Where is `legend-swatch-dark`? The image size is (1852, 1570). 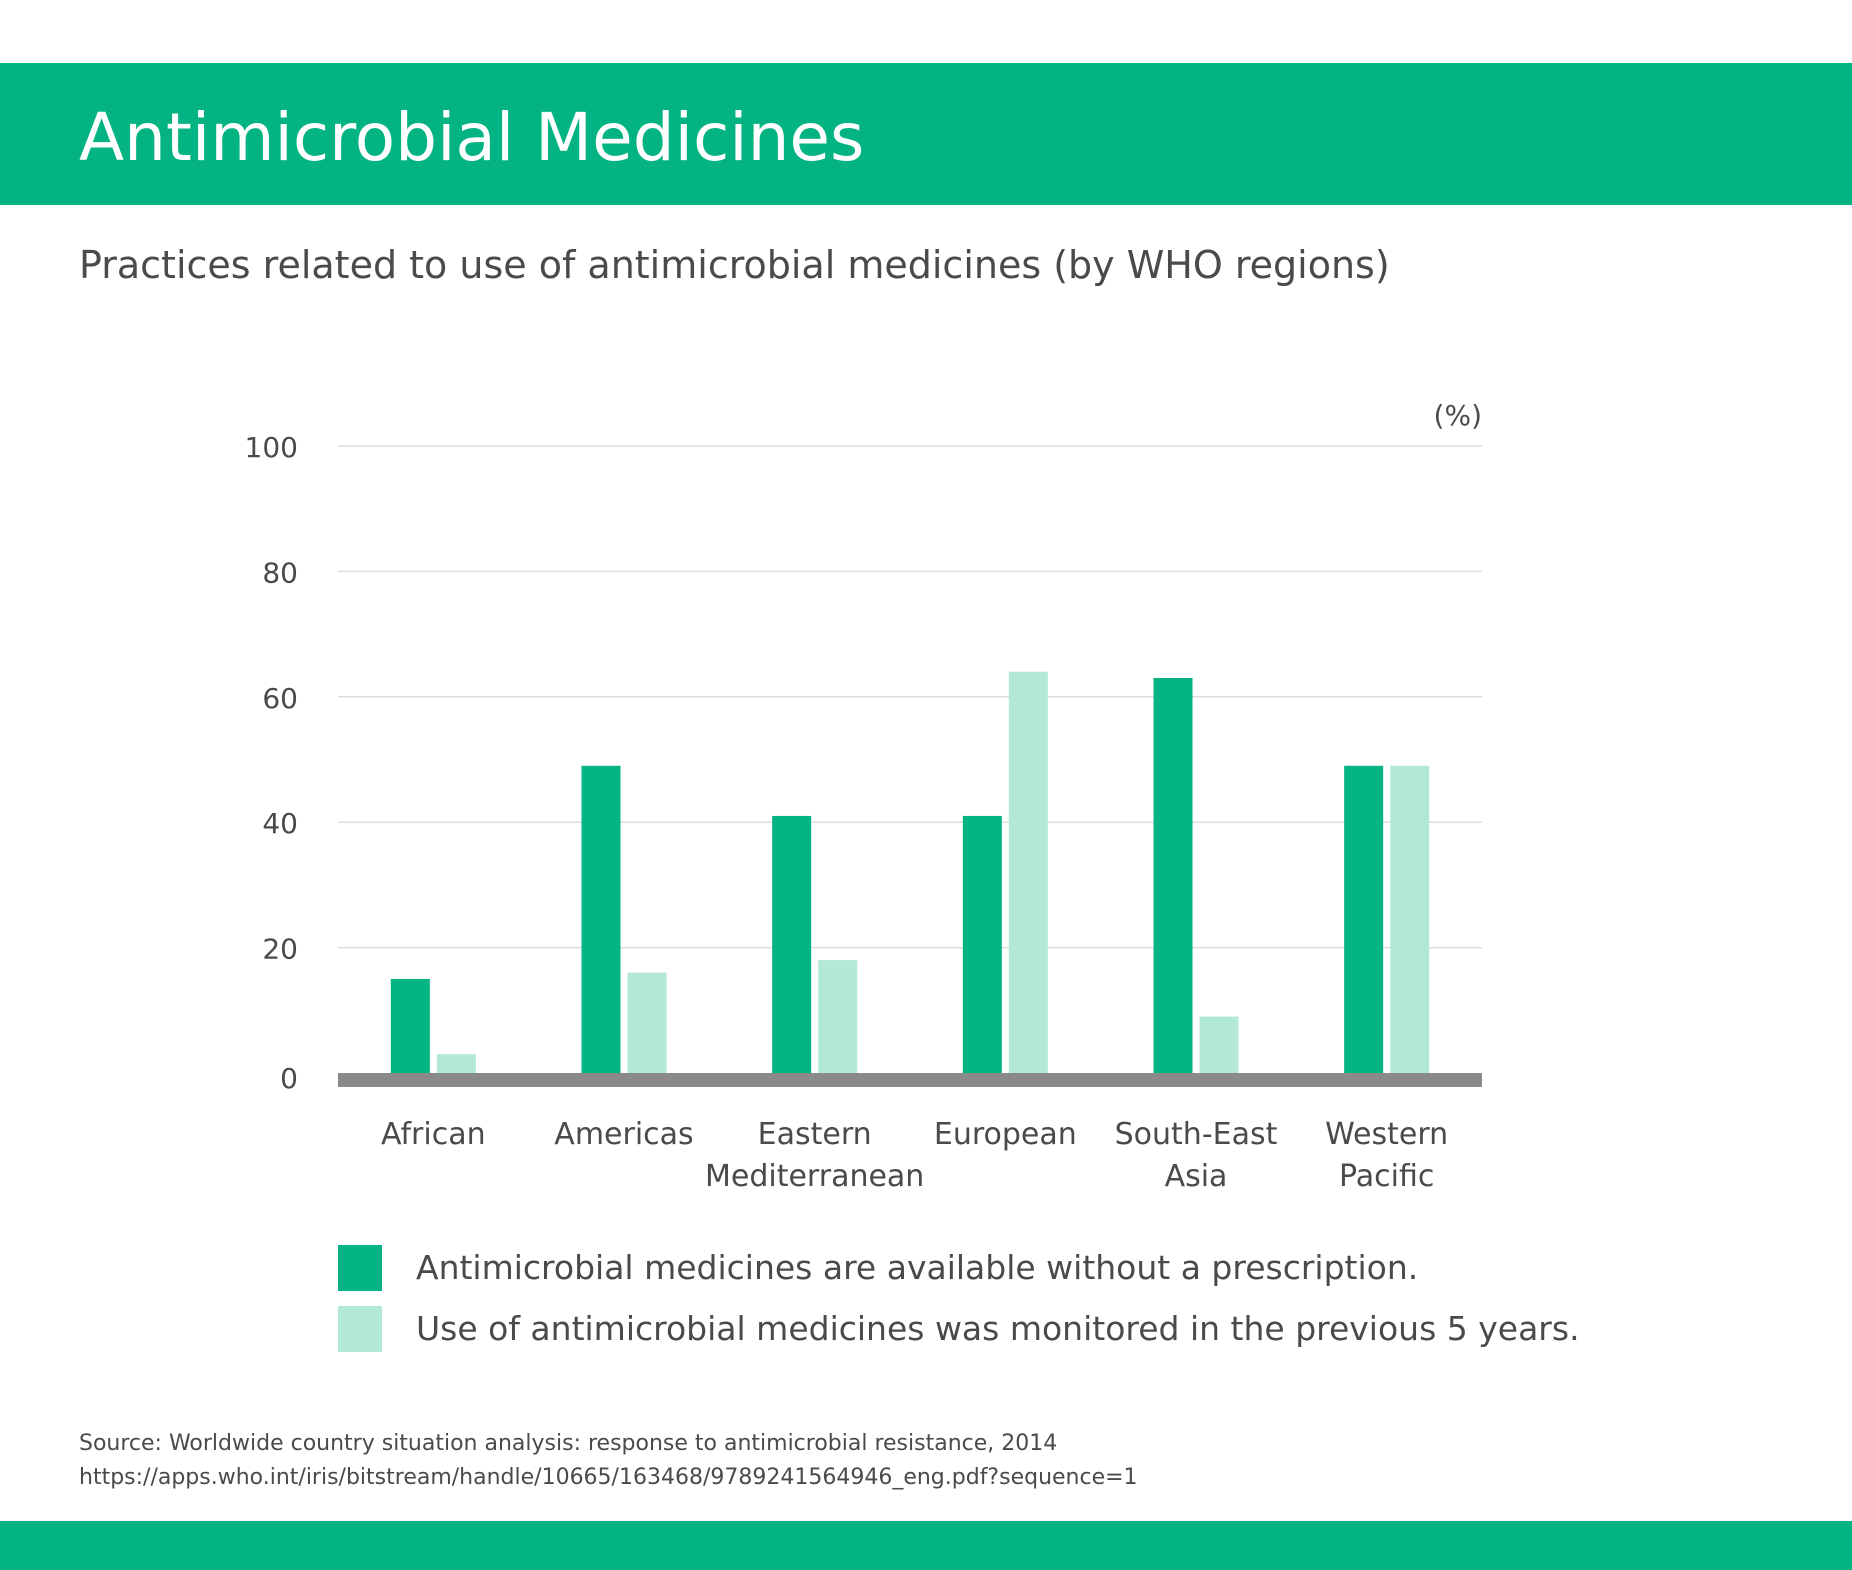 legend-swatch-dark is located at coordinates (360, 1268).